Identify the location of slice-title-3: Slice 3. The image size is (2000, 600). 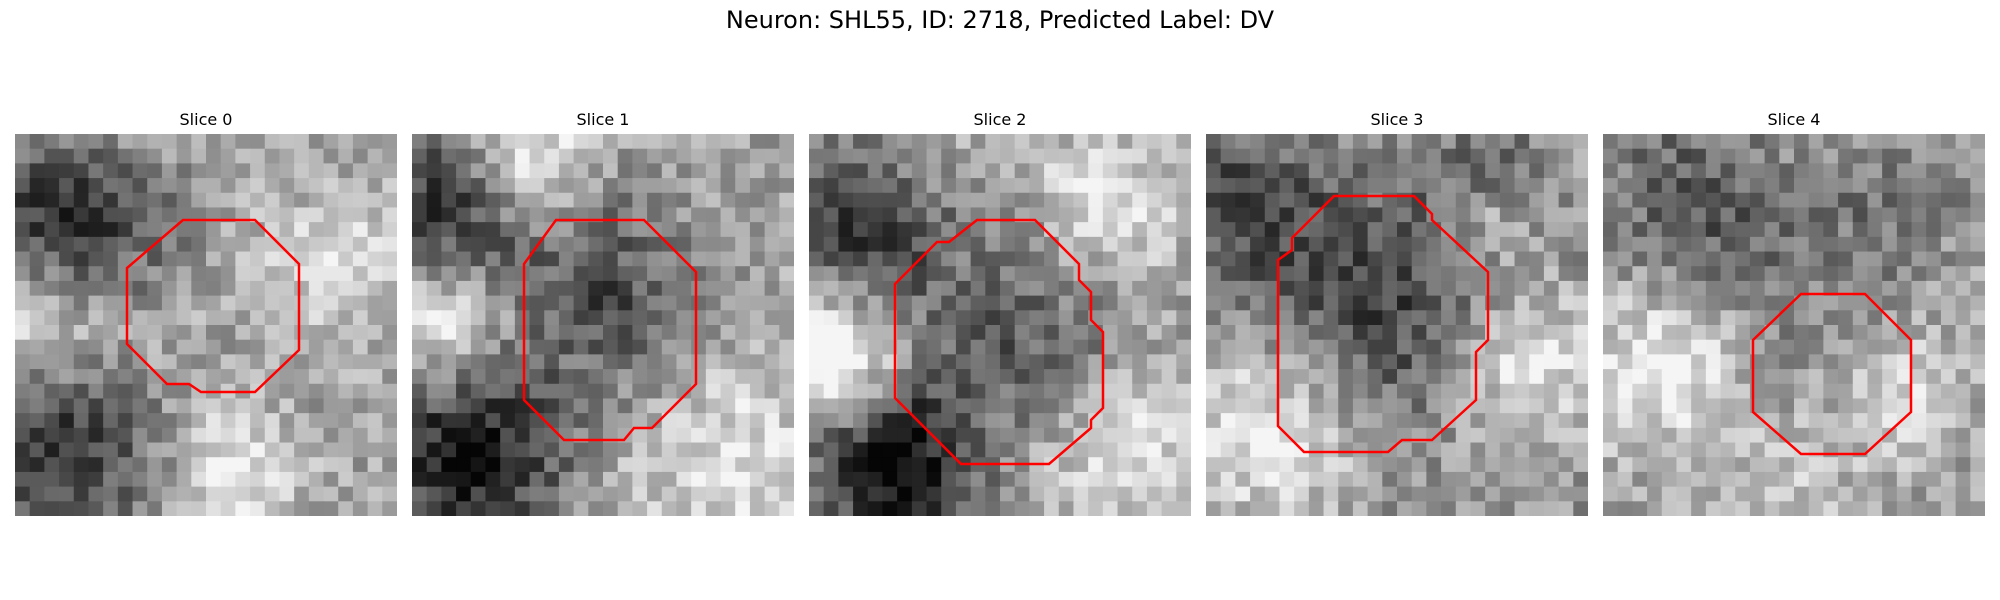
(1397, 119).